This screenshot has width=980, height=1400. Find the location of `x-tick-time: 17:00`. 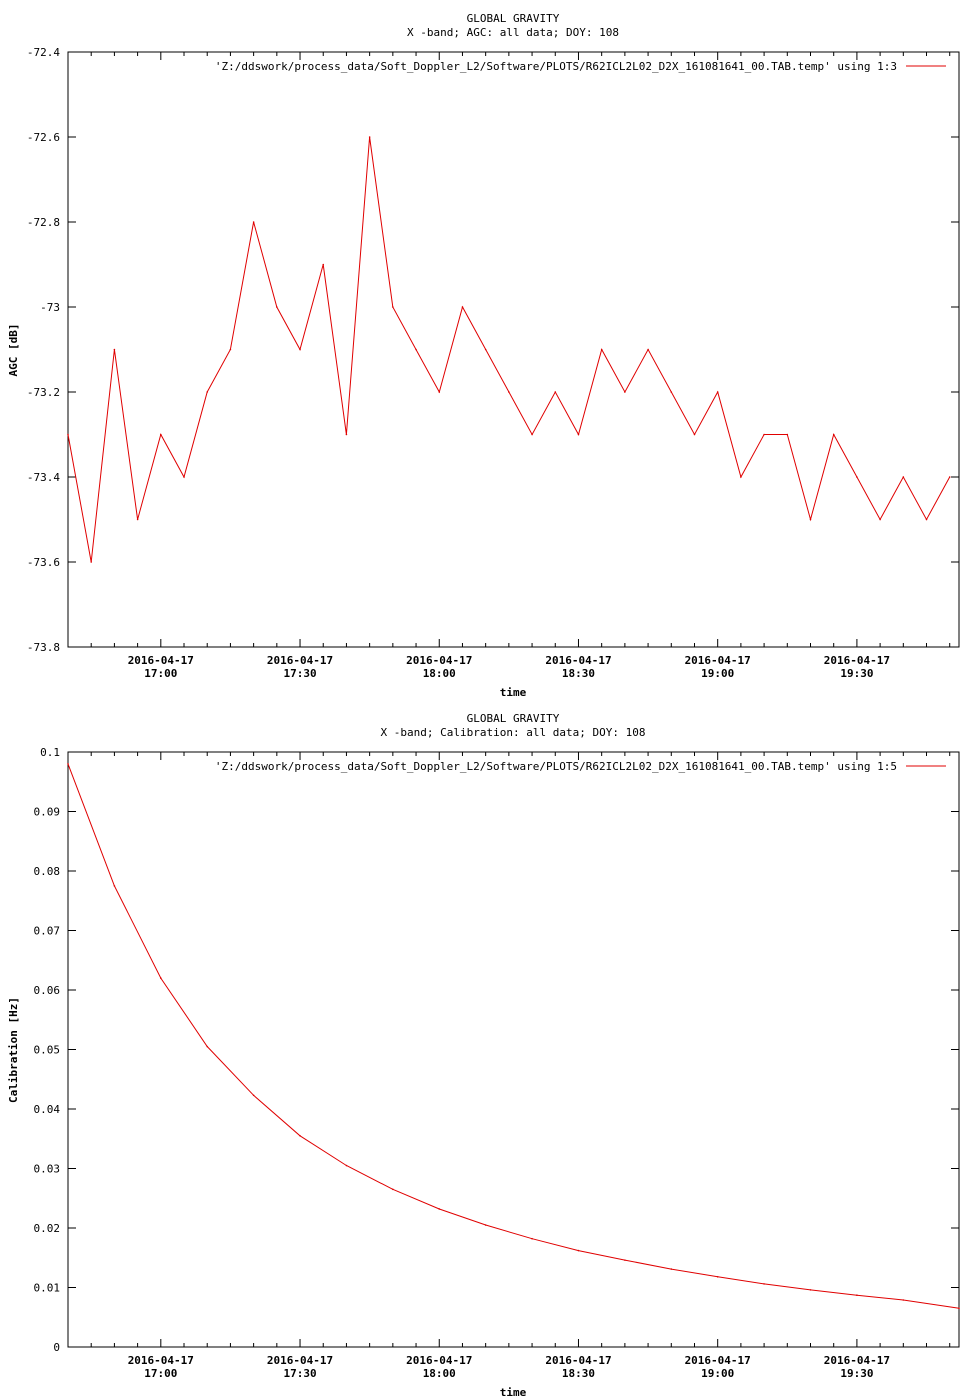

x-tick-time: 17:00 is located at coordinates (160, 1373).